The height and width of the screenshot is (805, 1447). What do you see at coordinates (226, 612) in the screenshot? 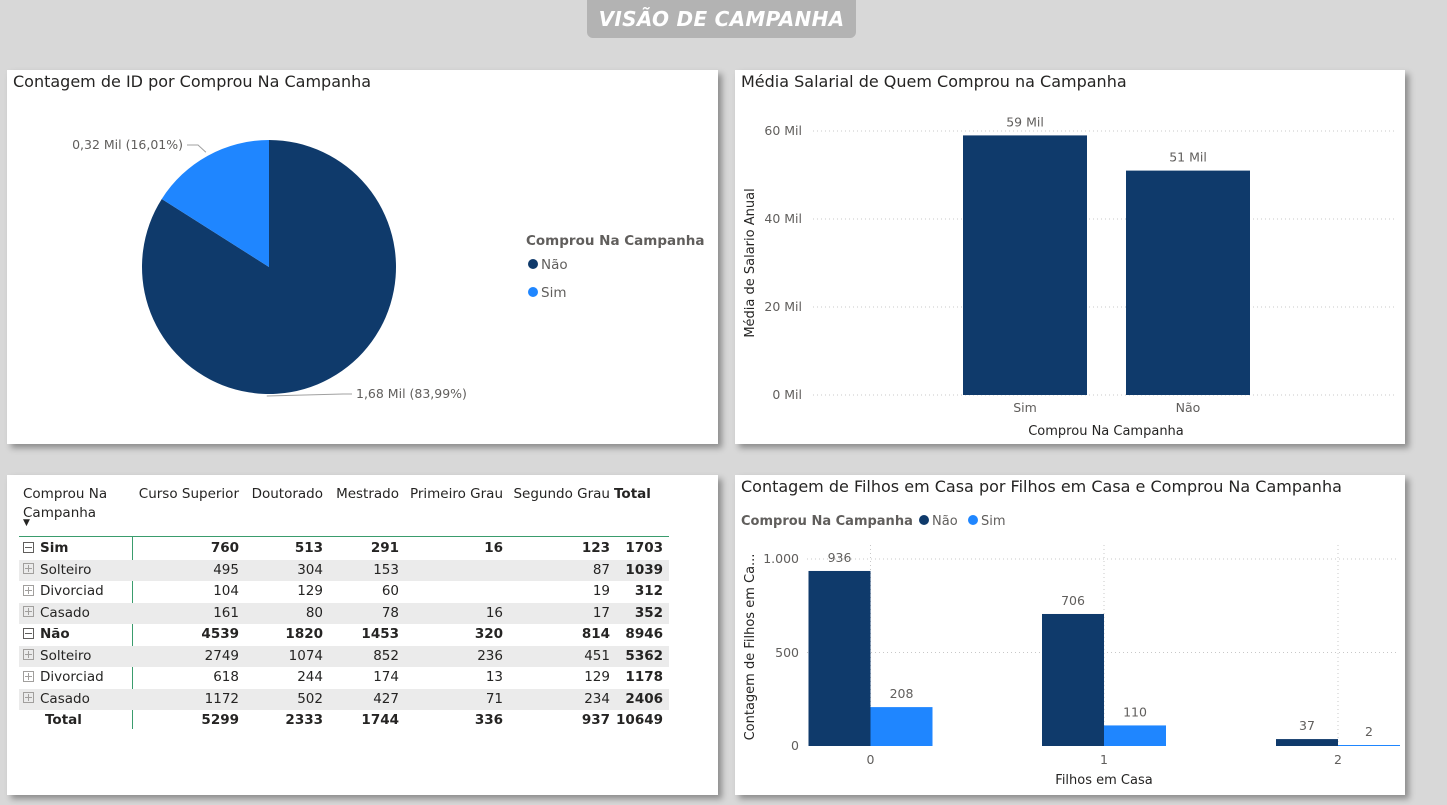
I see `matrix-cell: 161` at bounding box center [226, 612].